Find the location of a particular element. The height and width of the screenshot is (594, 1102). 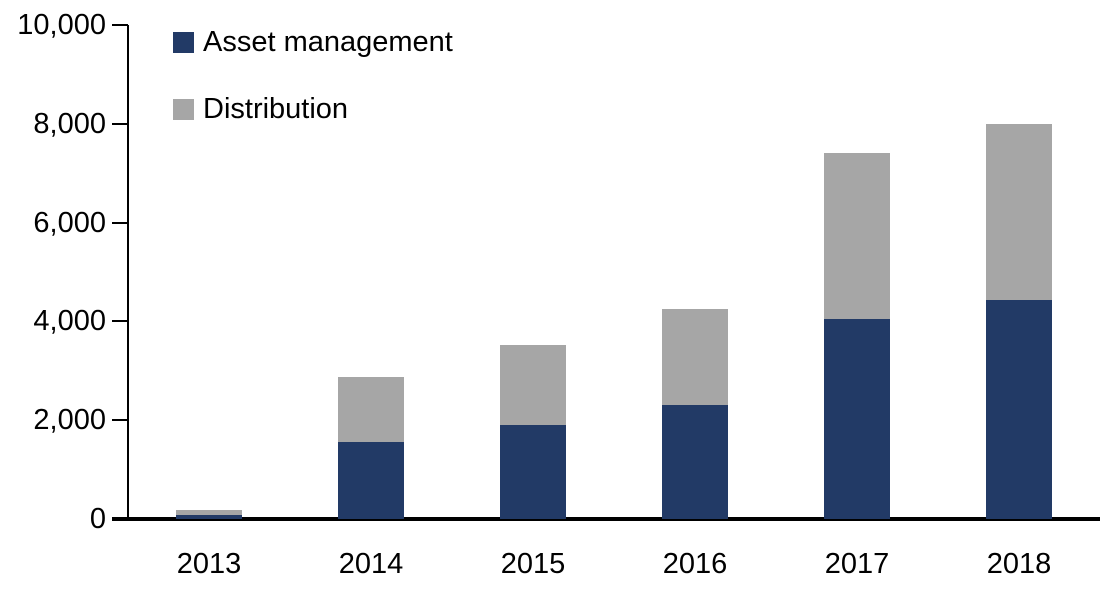

bar-segment-2018-asset-management is located at coordinates (1019, 409).